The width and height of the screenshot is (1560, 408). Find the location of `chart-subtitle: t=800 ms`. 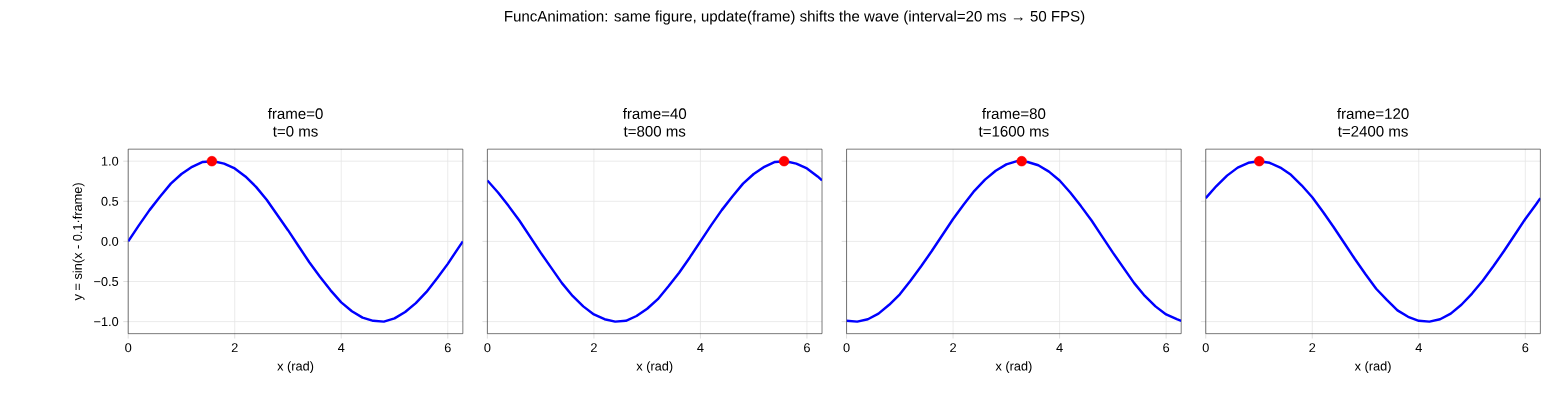

chart-subtitle: t=800 ms is located at coordinates (654, 131).